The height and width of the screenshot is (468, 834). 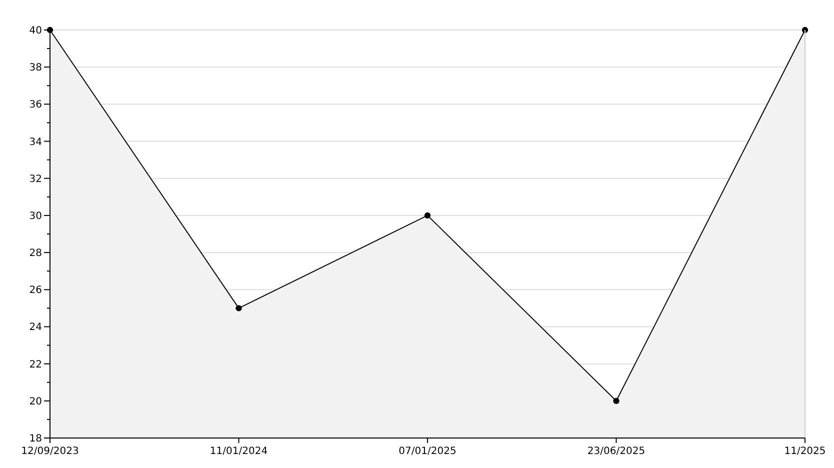 I want to click on x-tick-label: 12/09/2023, so click(x=50, y=451).